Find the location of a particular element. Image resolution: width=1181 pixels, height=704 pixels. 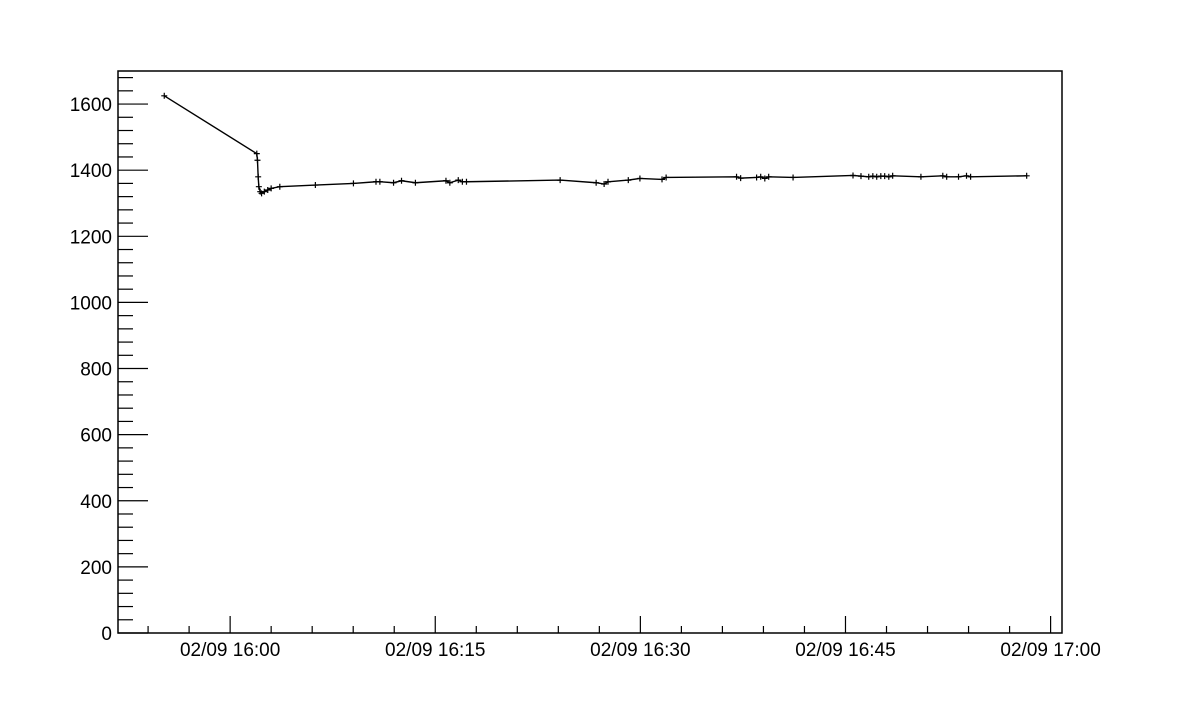

y-tick-label: 600 is located at coordinates (96, 436).